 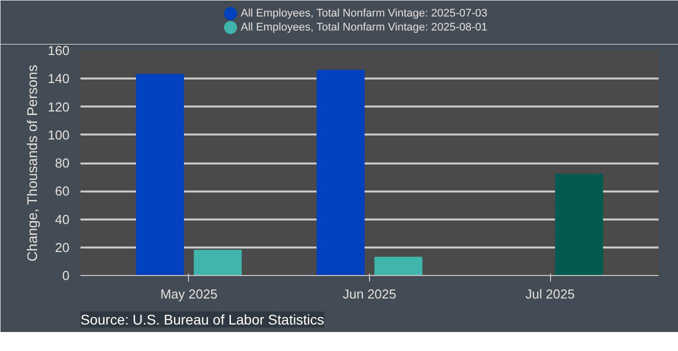 I want to click on y-tick-label: 20, so click(x=62, y=247).